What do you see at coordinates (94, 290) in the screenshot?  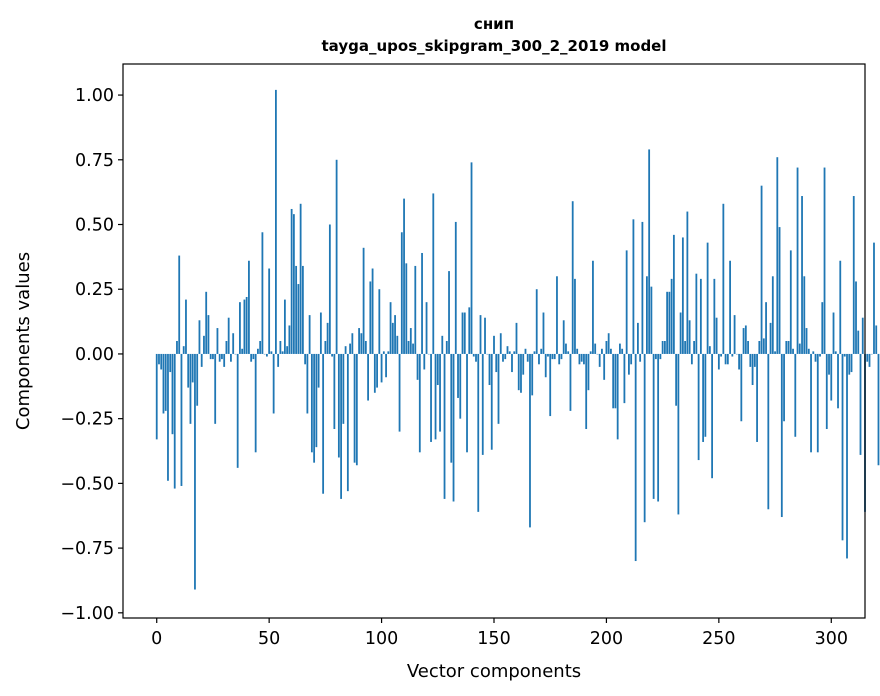 I see `y-tick-label-5: 0.25` at bounding box center [94, 290].